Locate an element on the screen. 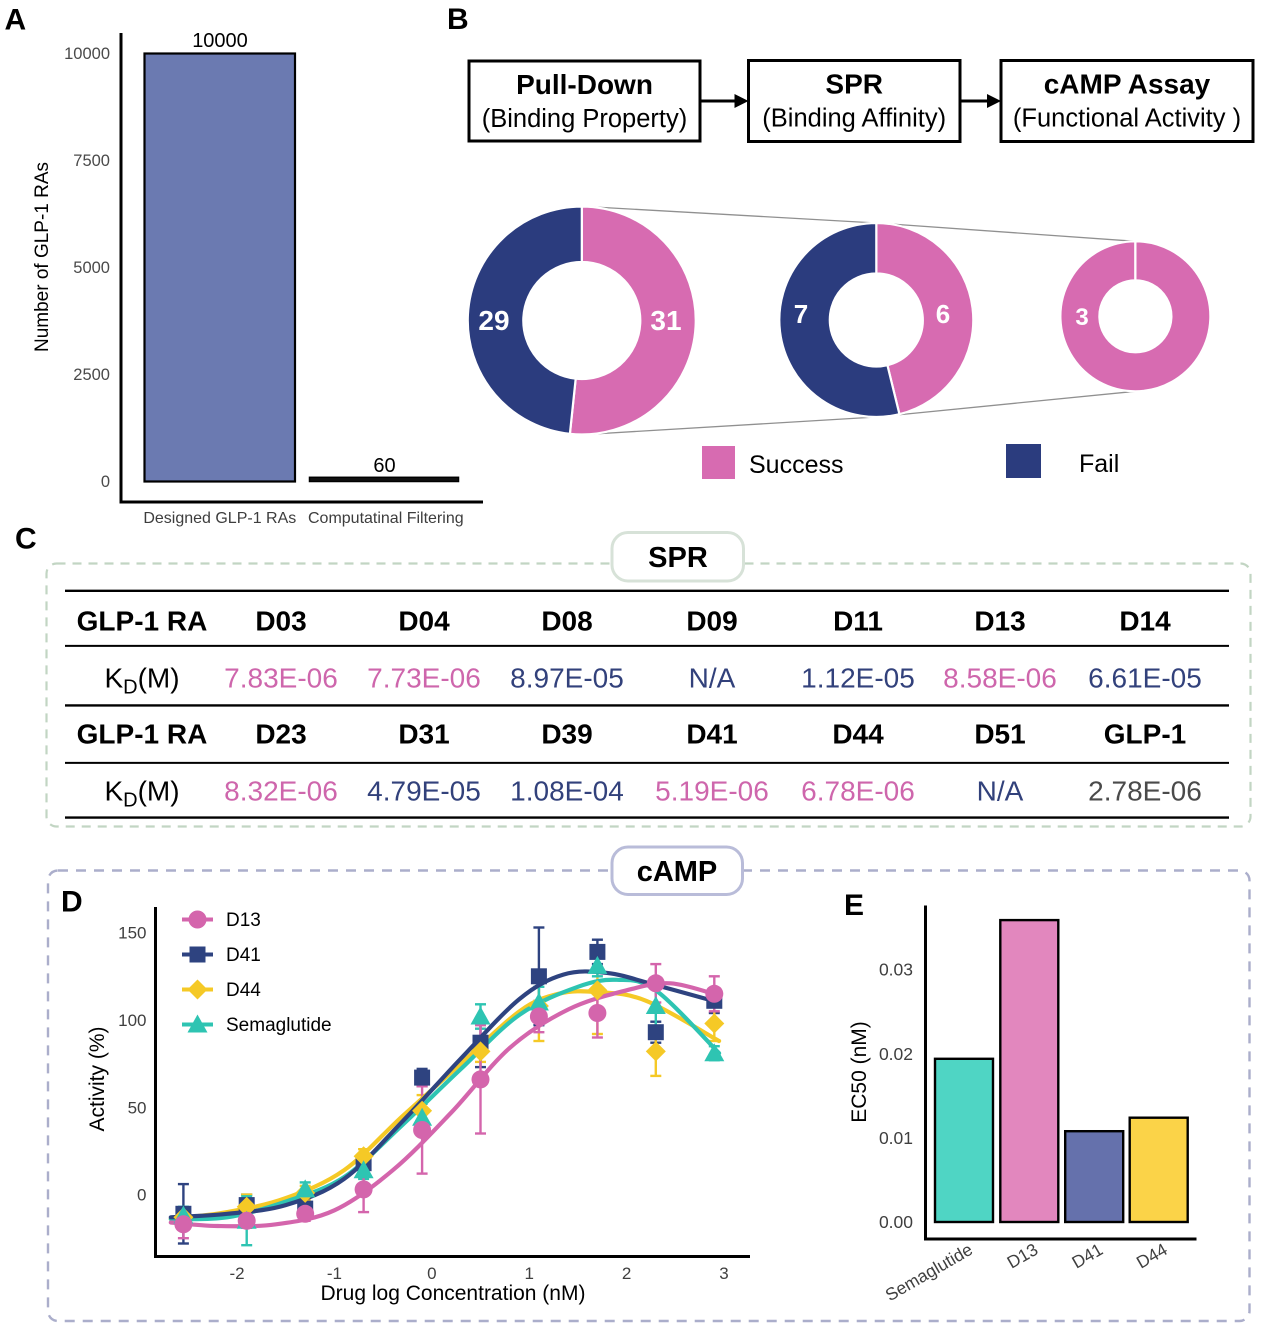 This screenshot has height=1340, width=1268. svg-text: -1 is located at coordinates (334, 1273).